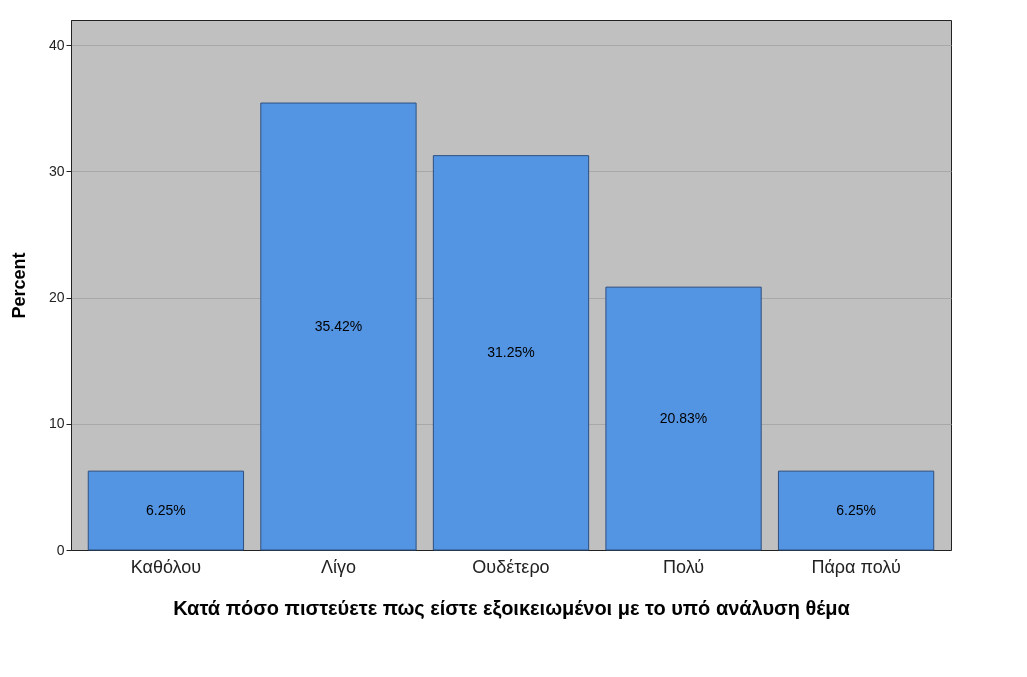  What do you see at coordinates (856, 566) in the screenshot?
I see `x-tick-label: Πάρα πολύ` at bounding box center [856, 566].